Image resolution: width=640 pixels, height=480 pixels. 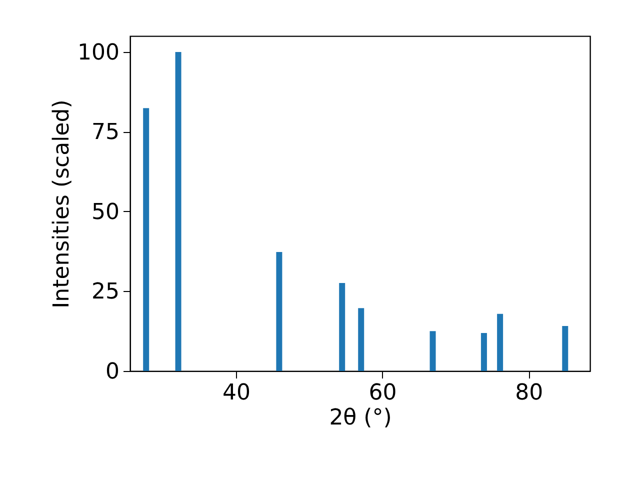 I want to click on y-tick-label: 75, so click(x=106, y=133).